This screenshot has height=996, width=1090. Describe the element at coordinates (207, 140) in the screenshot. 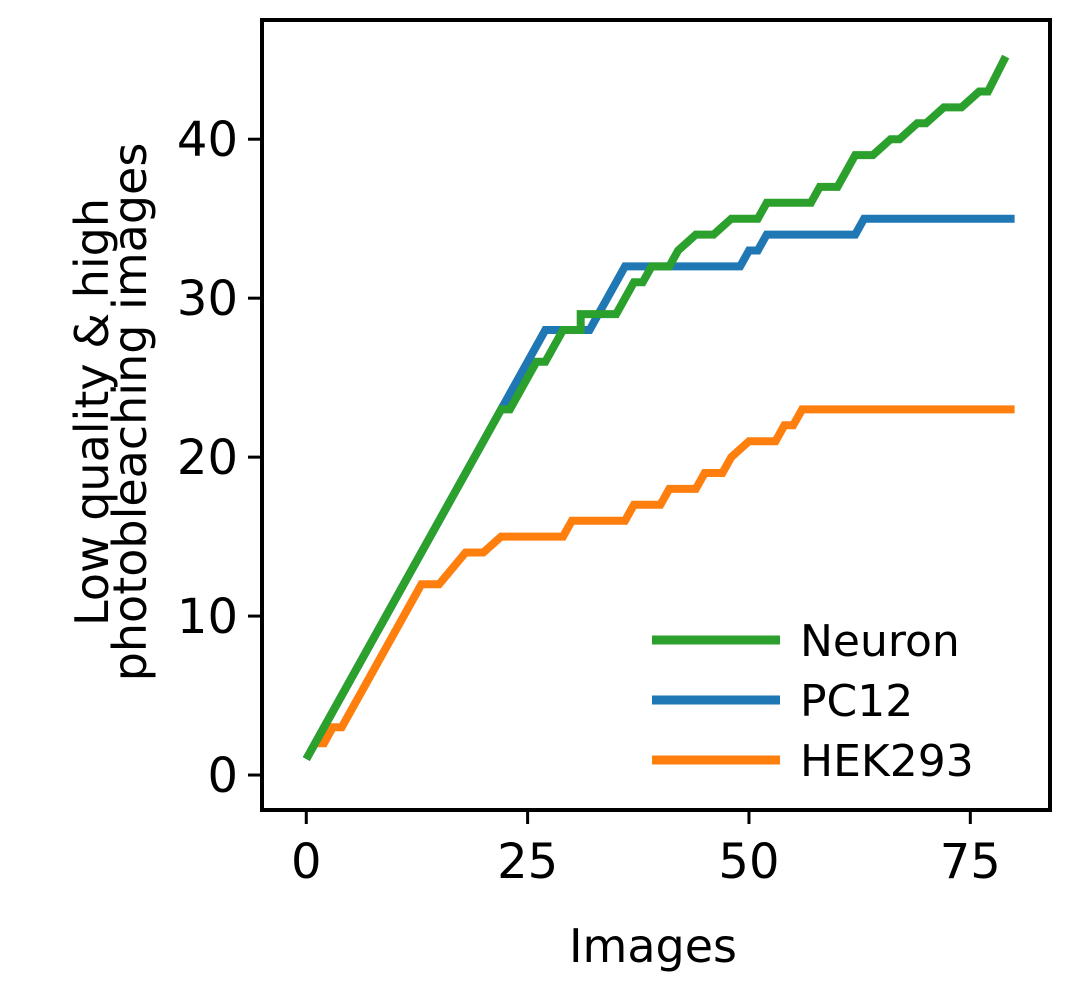

I see `y-tick-label: 40` at that location.